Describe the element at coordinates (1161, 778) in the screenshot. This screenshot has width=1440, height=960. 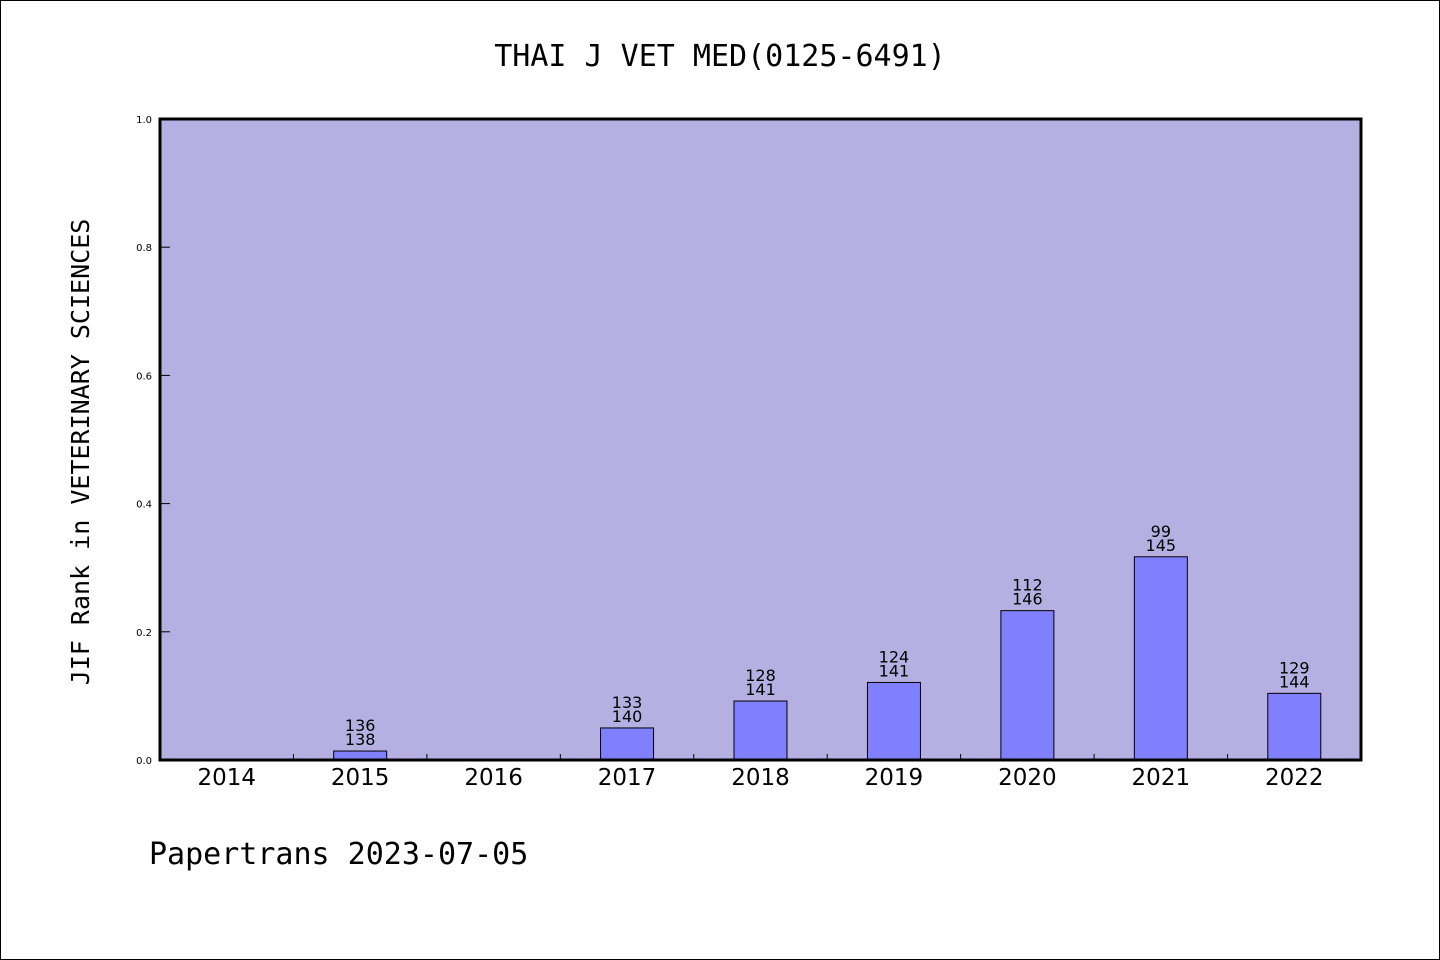
I see `x-tick-label: 2021` at that location.